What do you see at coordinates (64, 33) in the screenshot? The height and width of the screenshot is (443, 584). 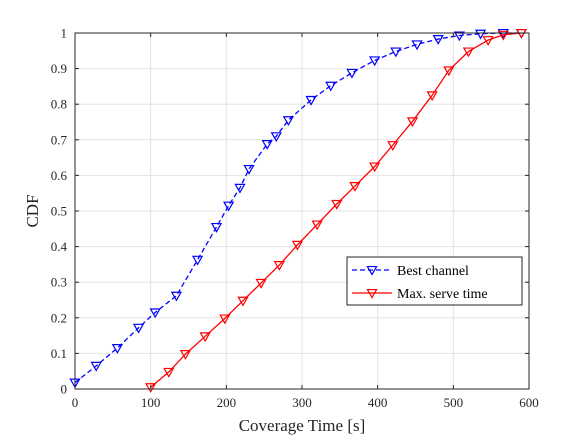 I see `y-tick-label: 1` at bounding box center [64, 33].